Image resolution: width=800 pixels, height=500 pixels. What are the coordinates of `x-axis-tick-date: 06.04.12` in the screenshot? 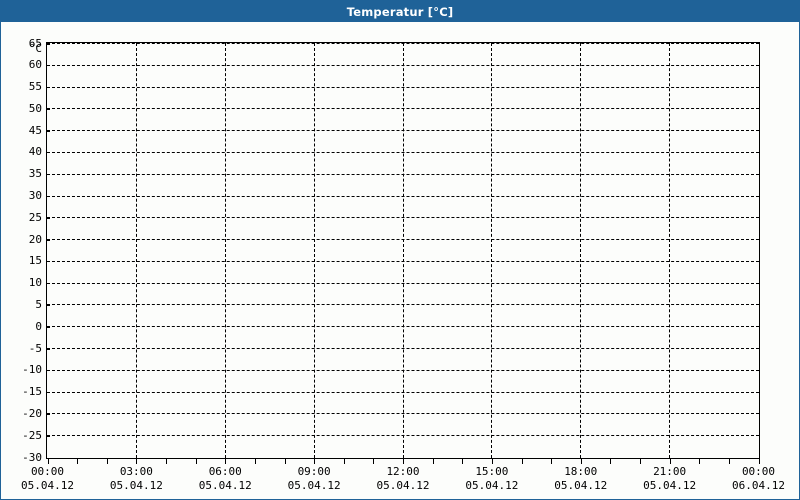 It's located at (758, 485).